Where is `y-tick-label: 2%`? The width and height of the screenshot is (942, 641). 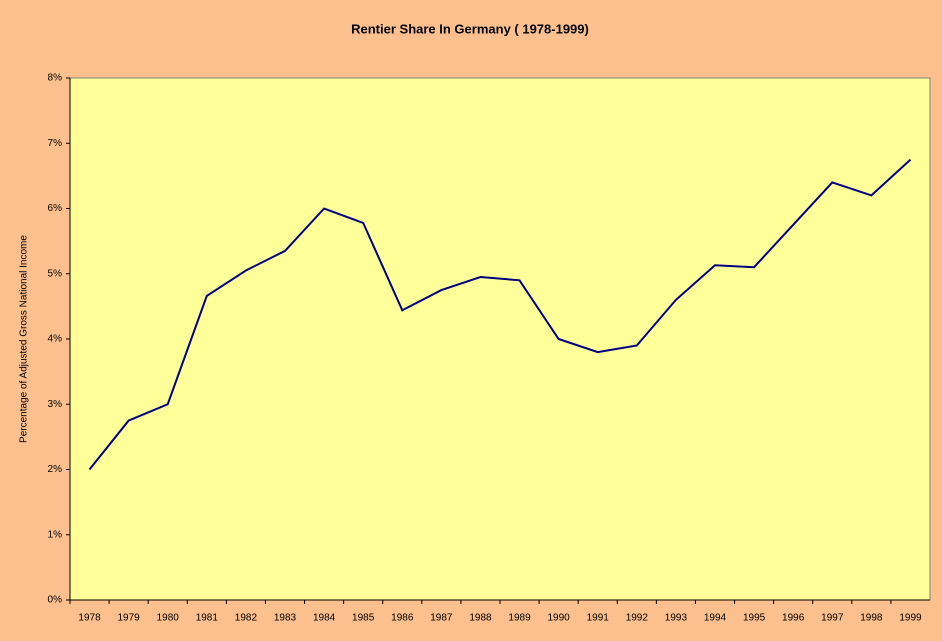
y-tick-label: 2% is located at coordinates (55, 469).